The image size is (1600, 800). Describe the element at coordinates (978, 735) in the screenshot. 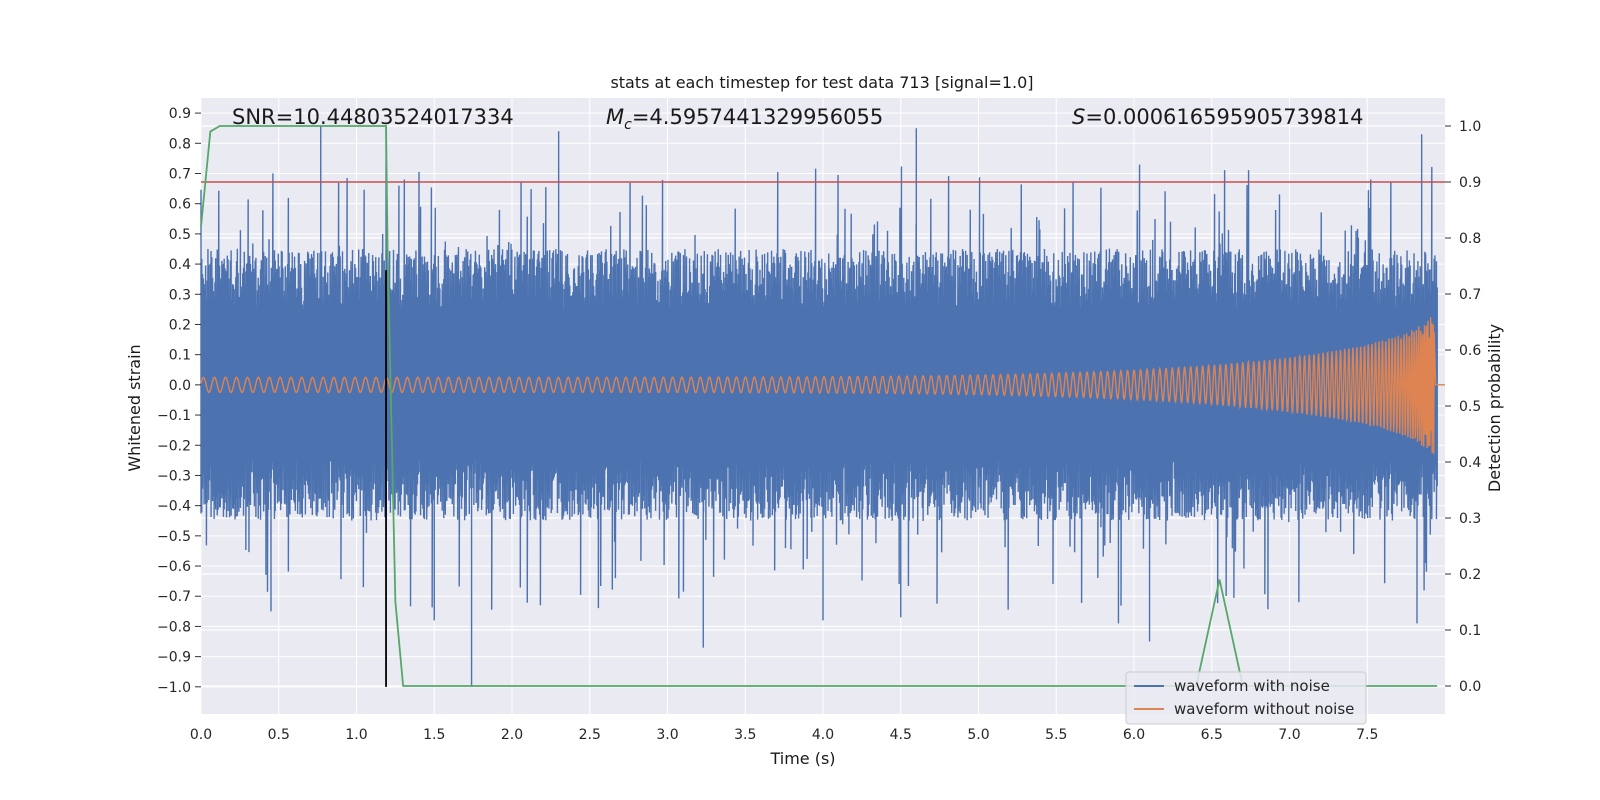

I see `x-tick-label: 5.0` at that location.